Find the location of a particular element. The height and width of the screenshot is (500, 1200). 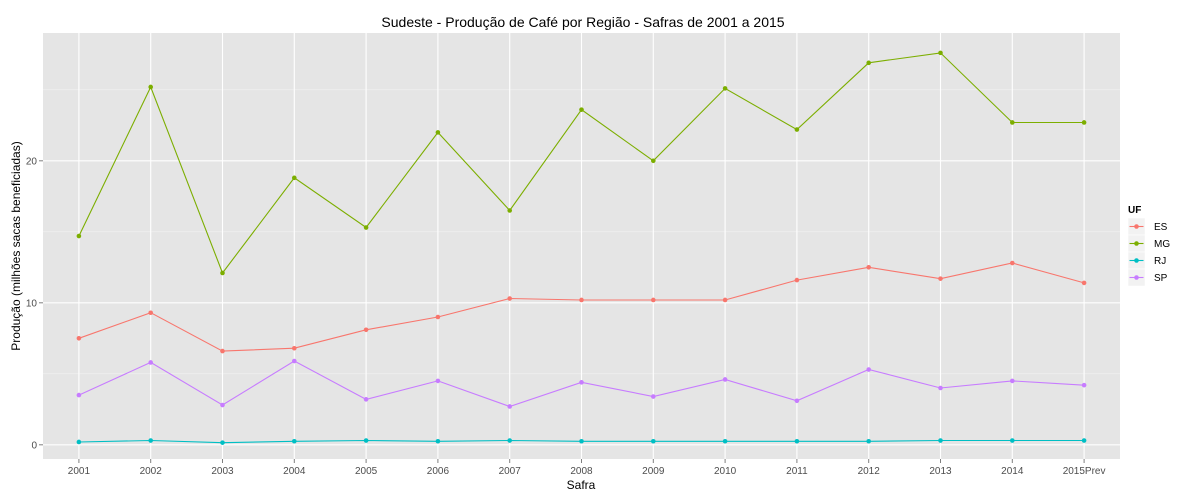

x-tick-label: 2002 is located at coordinates (151, 471).